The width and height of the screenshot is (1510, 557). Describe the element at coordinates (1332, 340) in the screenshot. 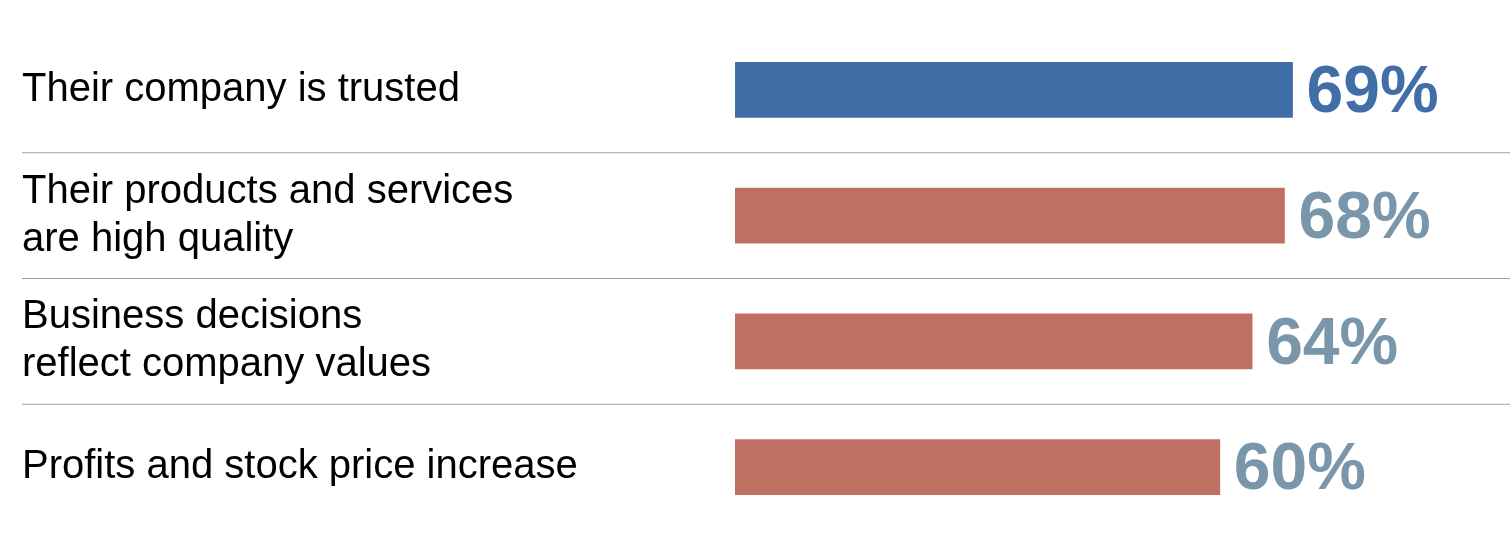

I see `data-label: 64%` at that location.